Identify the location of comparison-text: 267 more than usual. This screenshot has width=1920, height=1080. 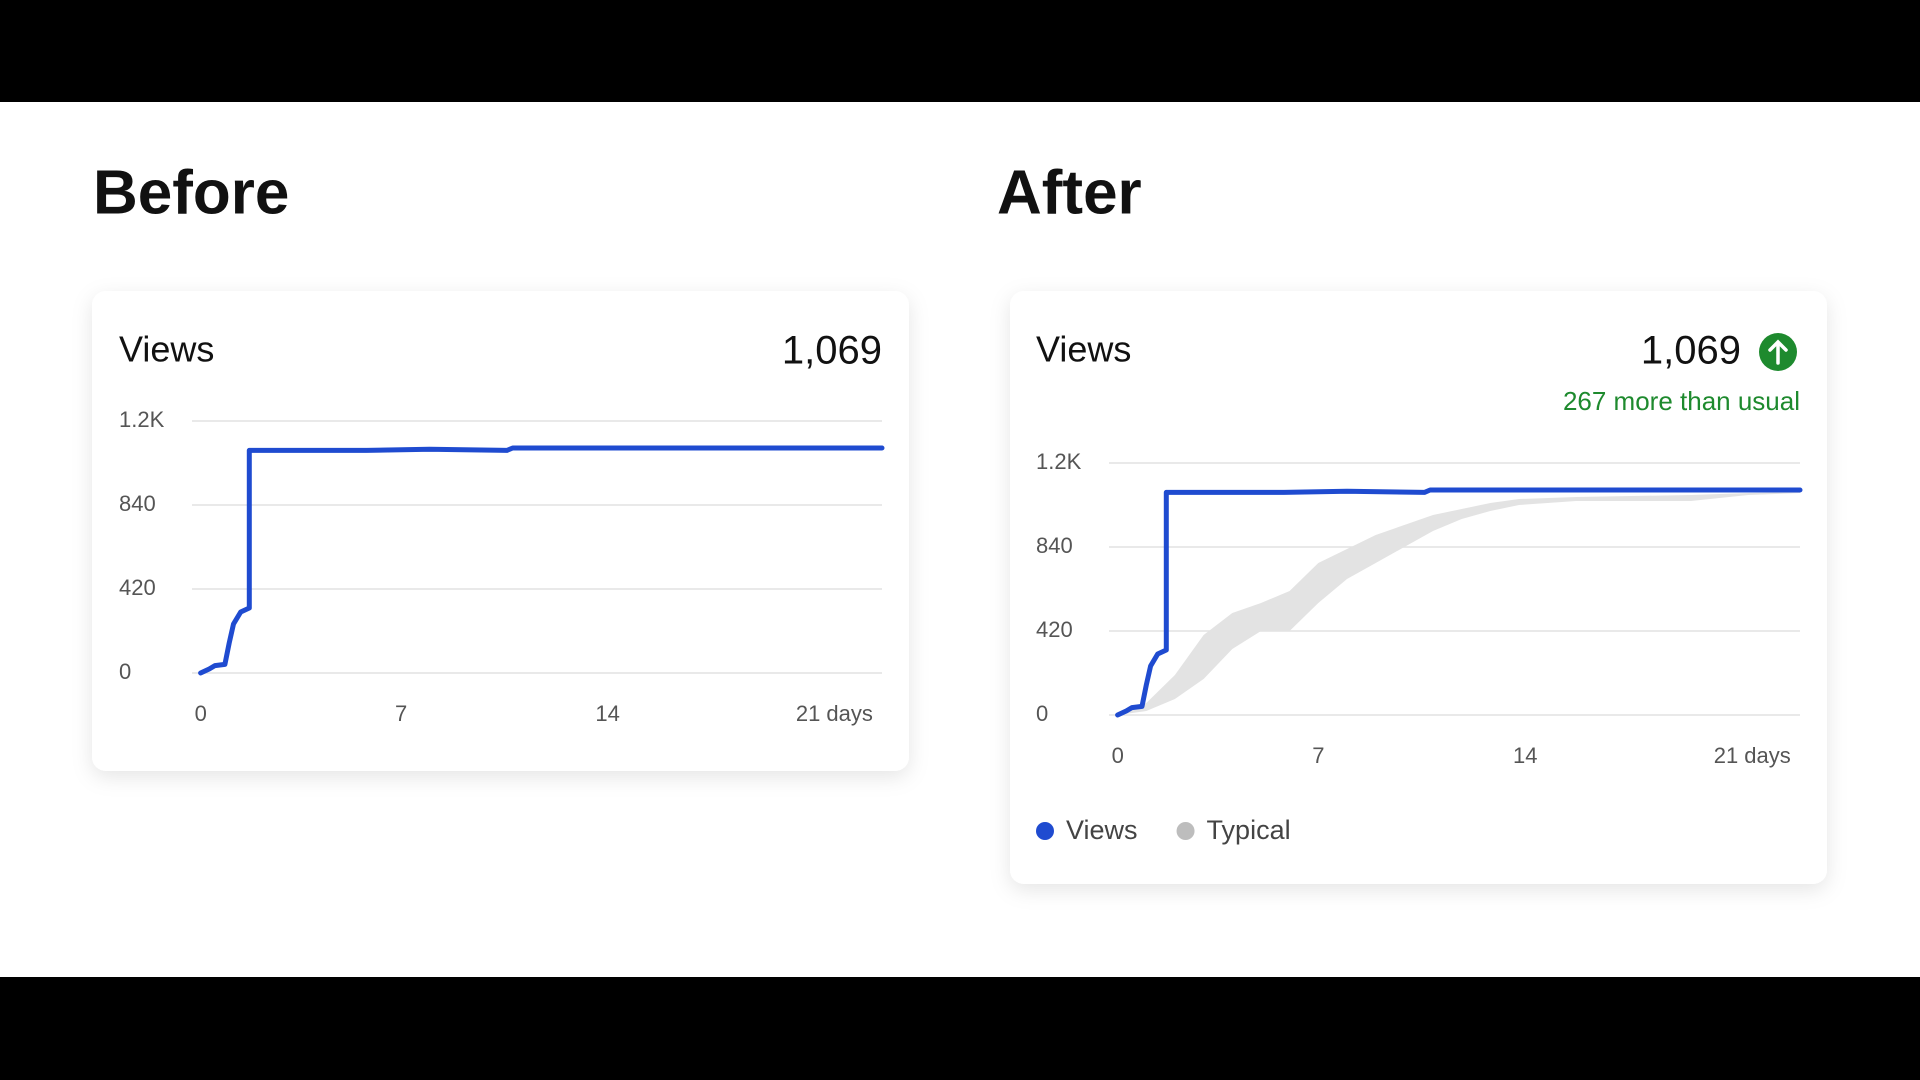
(1681, 401).